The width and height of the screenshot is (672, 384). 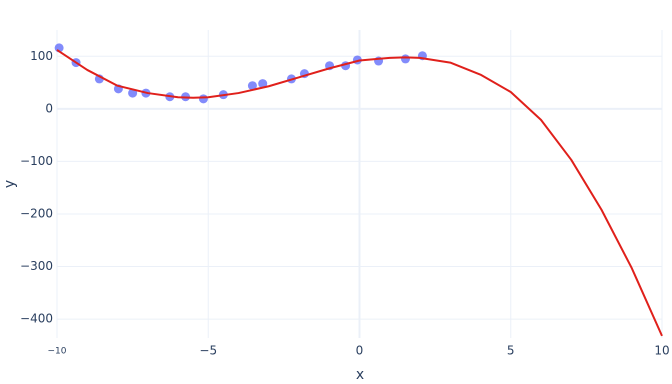 What do you see at coordinates (36, 266) in the screenshot?
I see `y-tick-label: −300` at bounding box center [36, 266].